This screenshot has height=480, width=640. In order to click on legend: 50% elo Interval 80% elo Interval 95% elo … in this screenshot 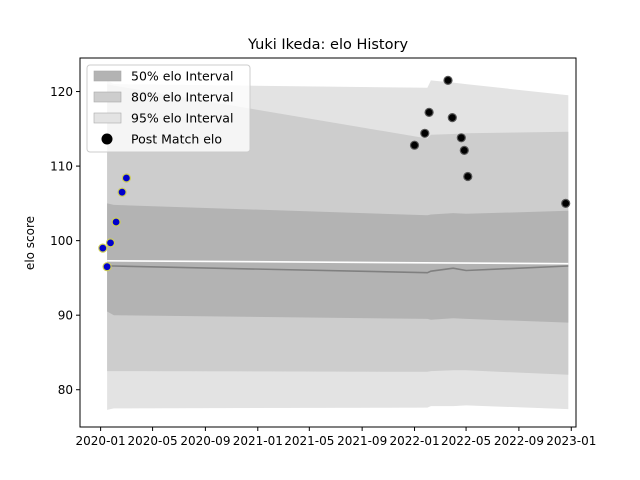, I will do `click(168, 108)`.